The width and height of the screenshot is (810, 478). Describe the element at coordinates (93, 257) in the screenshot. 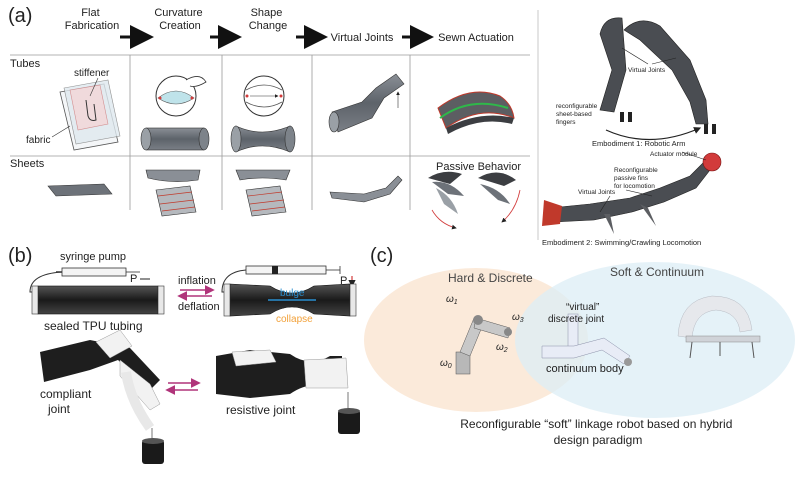

I see `syringe-pump-label: syringe pump` at that location.